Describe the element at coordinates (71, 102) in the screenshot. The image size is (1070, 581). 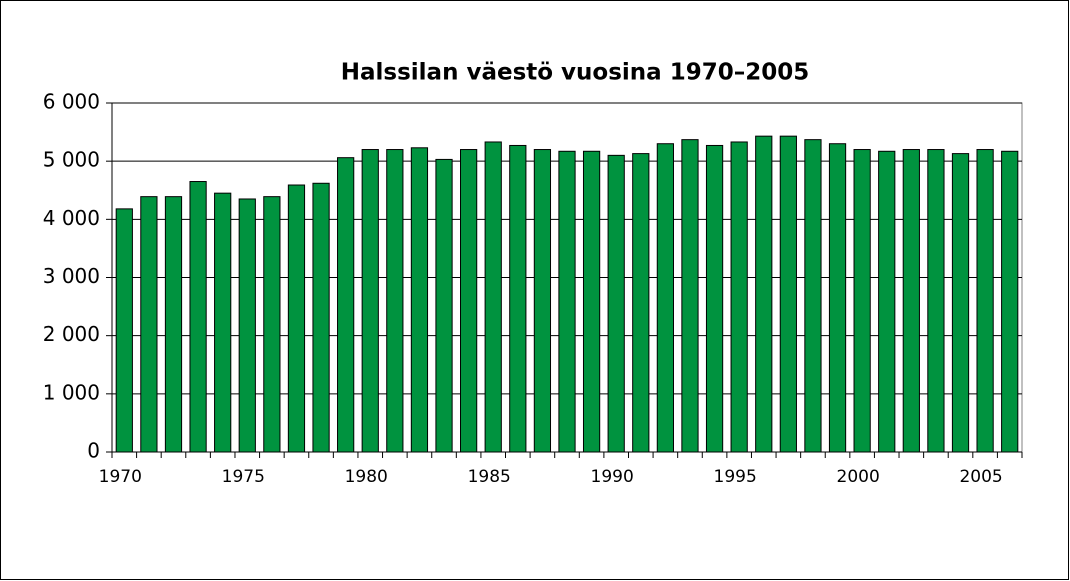
I see `y-tick-label: 6 000` at that location.